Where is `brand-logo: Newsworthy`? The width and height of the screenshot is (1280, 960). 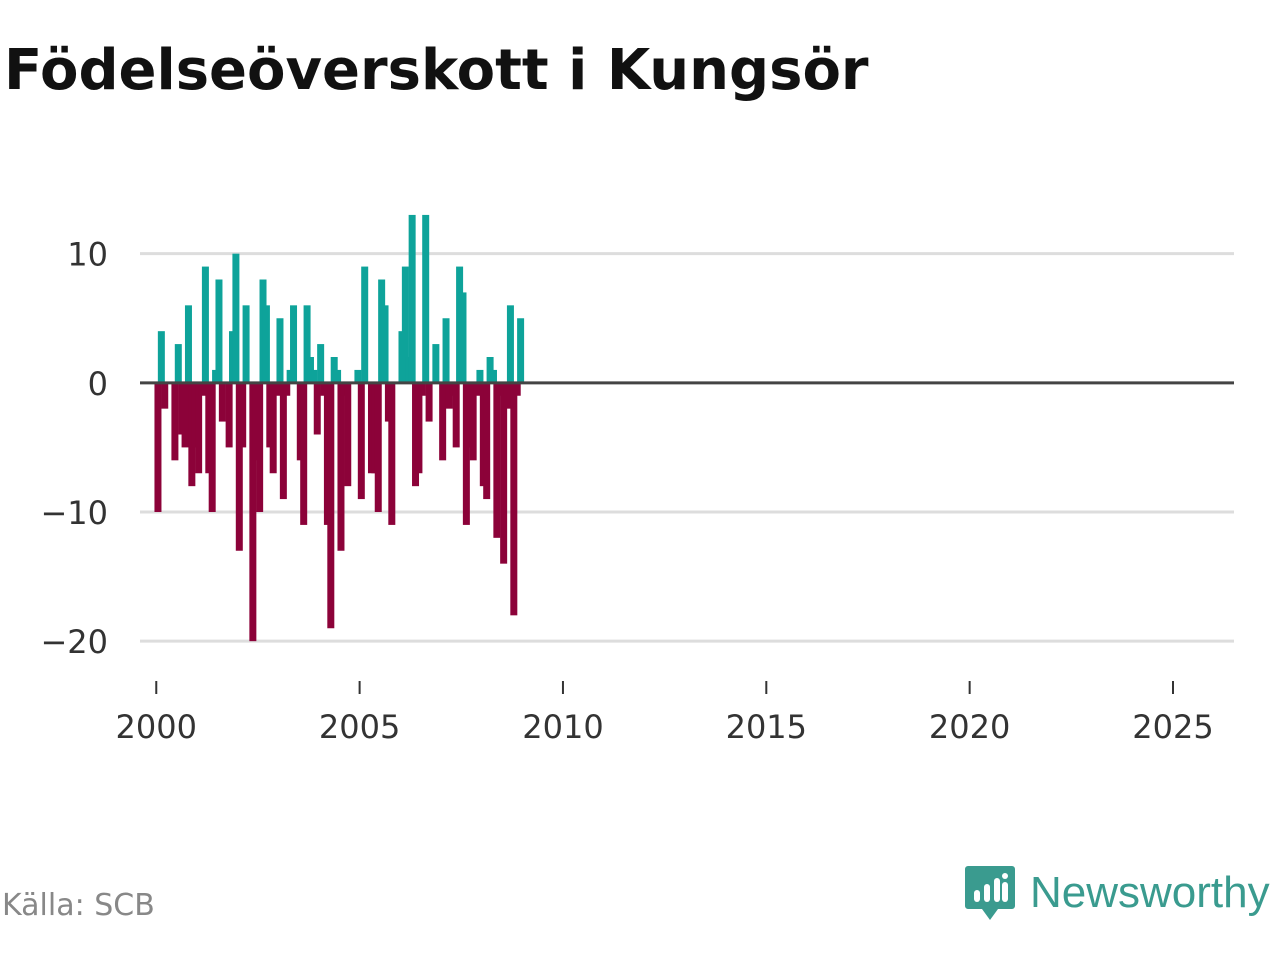 brand-logo: Newsworthy is located at coordinates (1117, 893).